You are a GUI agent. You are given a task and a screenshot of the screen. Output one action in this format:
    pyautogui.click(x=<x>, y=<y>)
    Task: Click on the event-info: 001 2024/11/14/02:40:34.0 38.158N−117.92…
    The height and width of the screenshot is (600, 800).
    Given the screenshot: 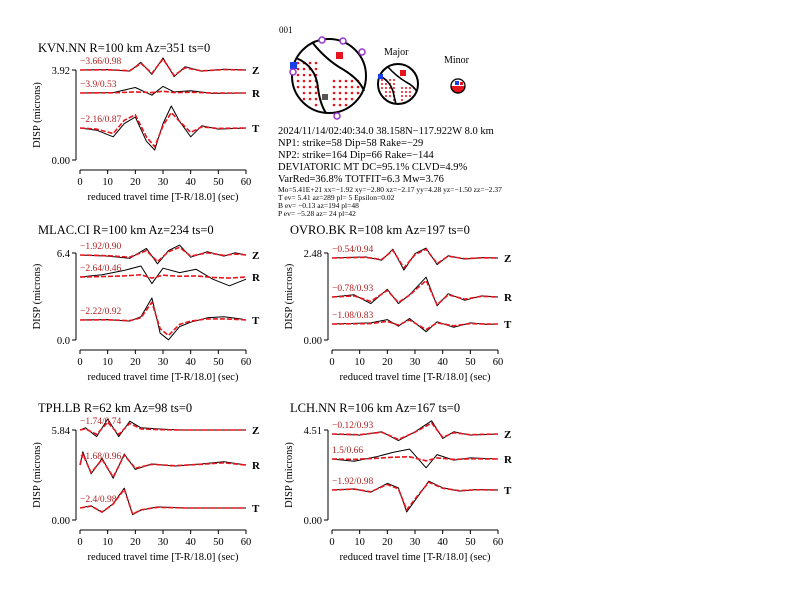 What is the action you would take?
    pyautogui.click(x=390, y=121)
    